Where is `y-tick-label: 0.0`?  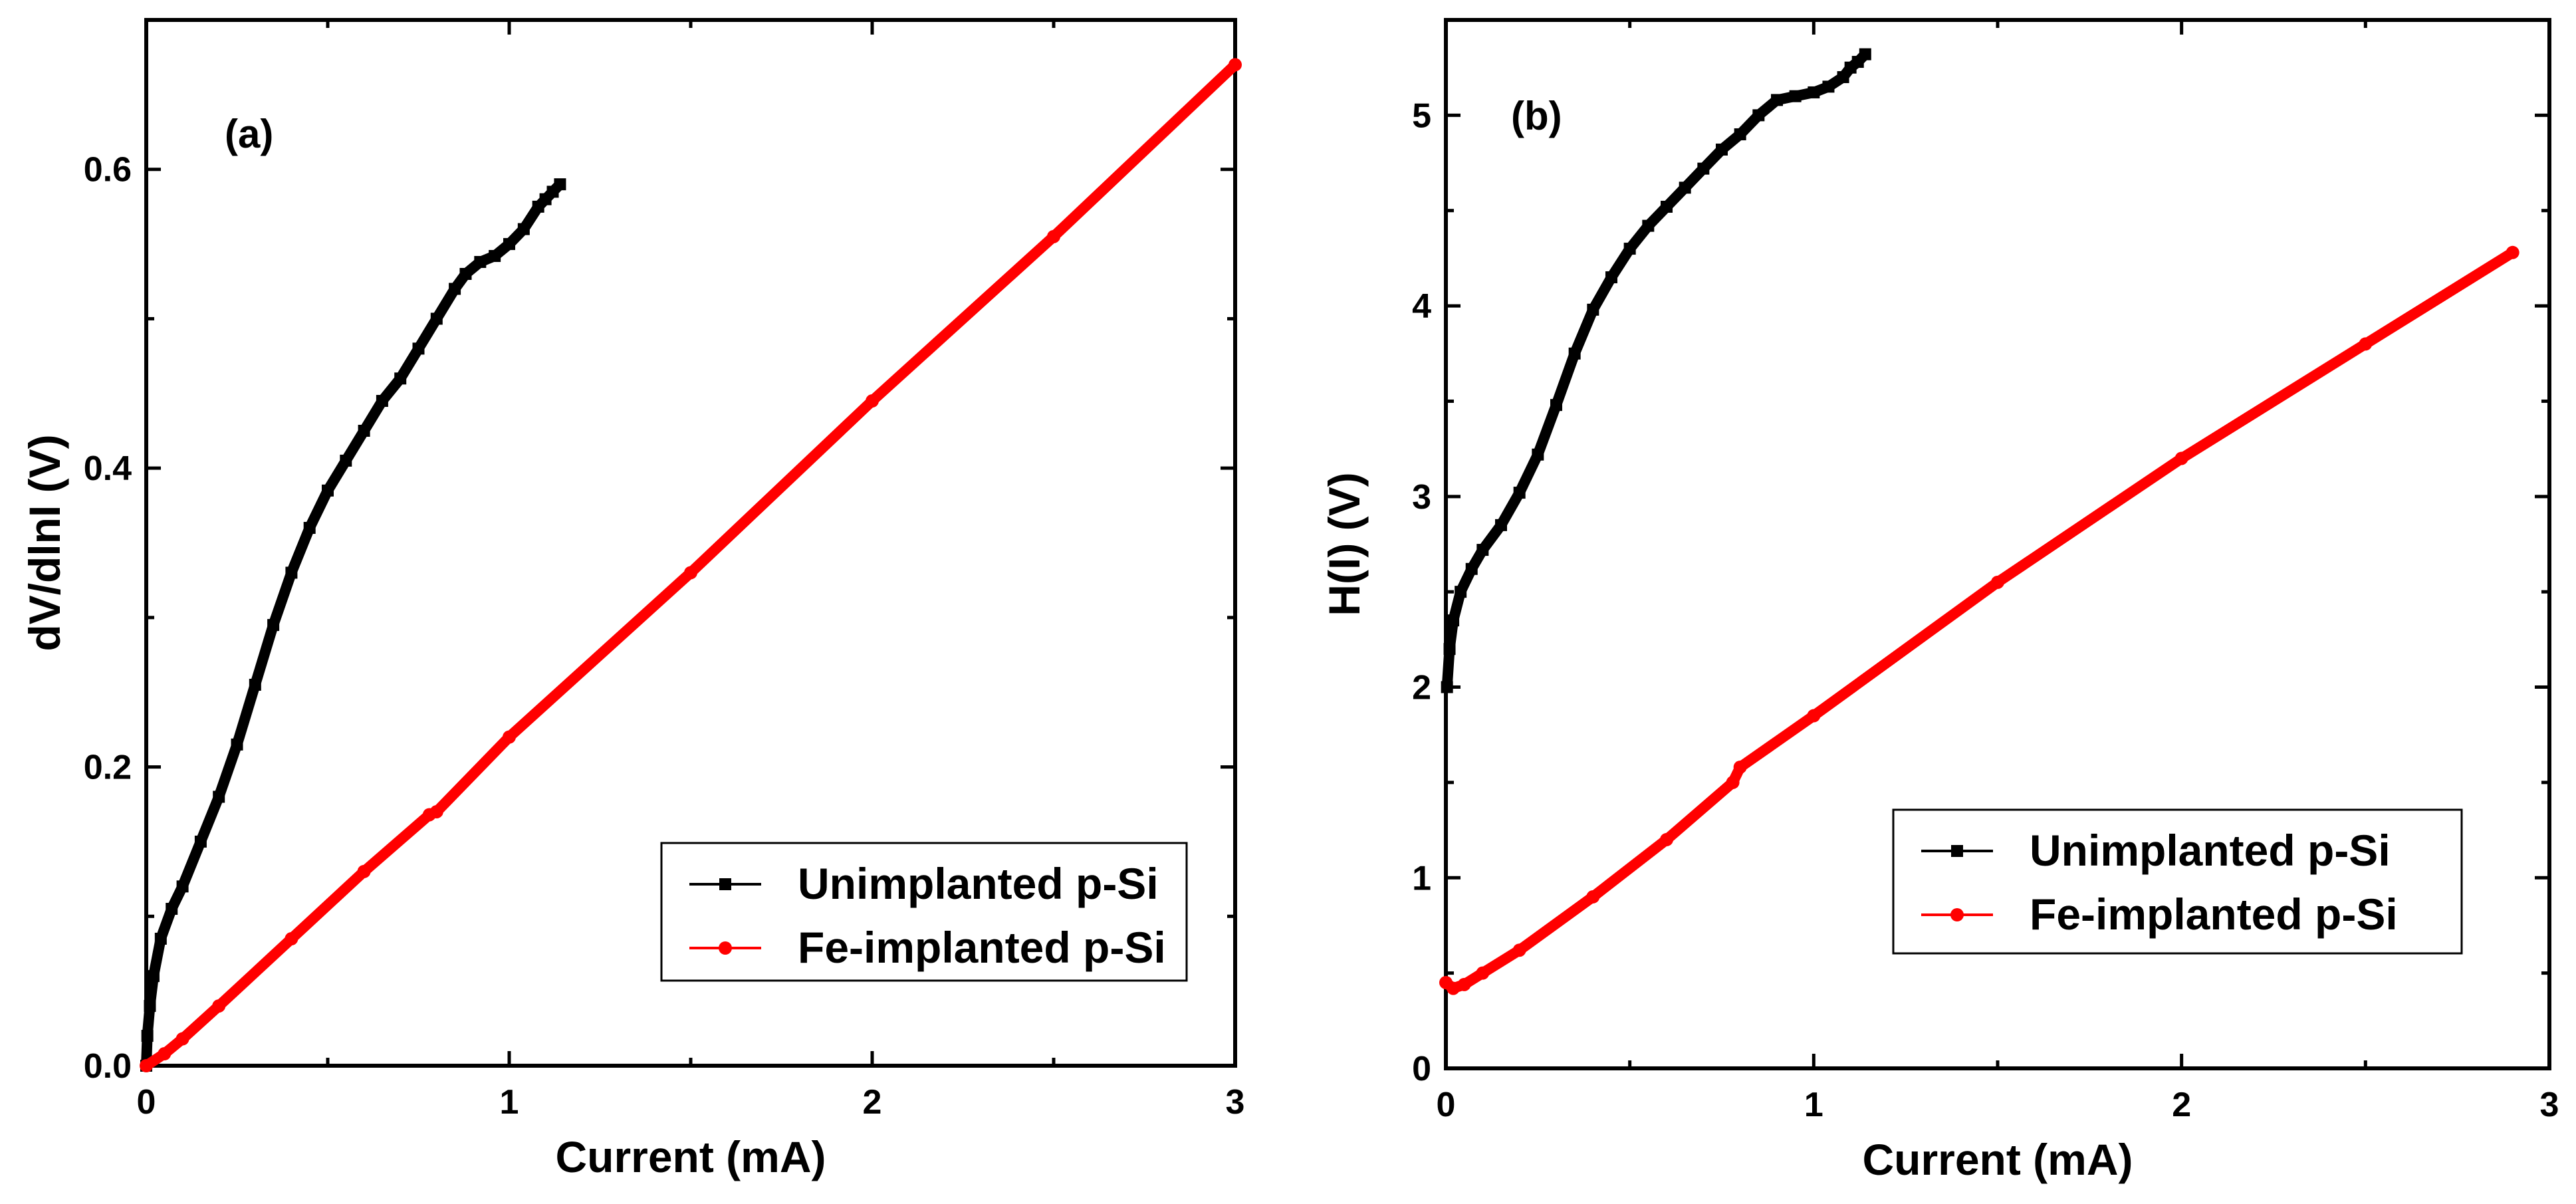
y-tick-label: 0.0 is located at coordinates (108, 1067).